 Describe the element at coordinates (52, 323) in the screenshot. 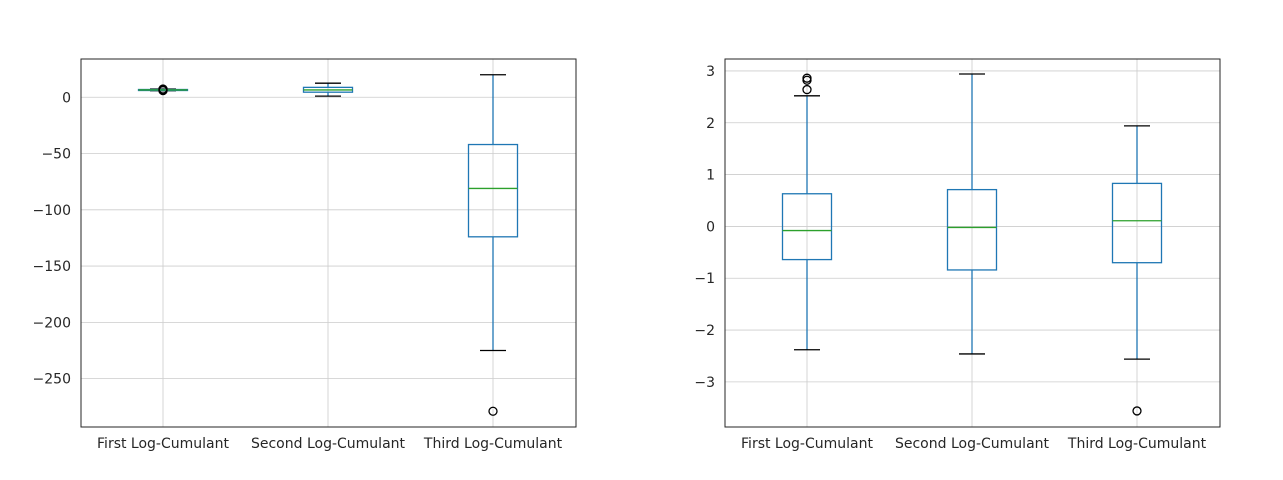

I see `y-tick-label: −200` at that location.